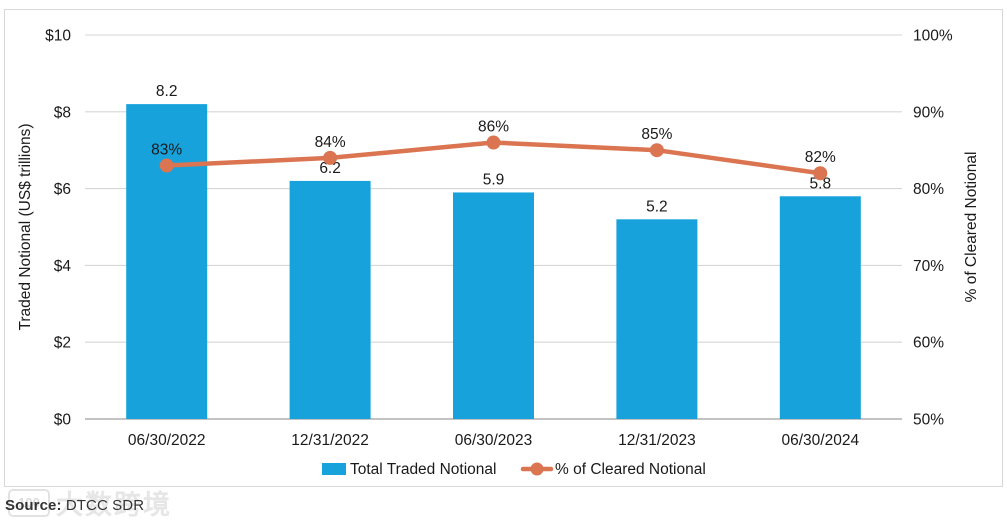  What do you see at coordinates (928, 266) in the screenshot?
I see `y-right-tick-label: 70%` at bounding box center [928, 266].